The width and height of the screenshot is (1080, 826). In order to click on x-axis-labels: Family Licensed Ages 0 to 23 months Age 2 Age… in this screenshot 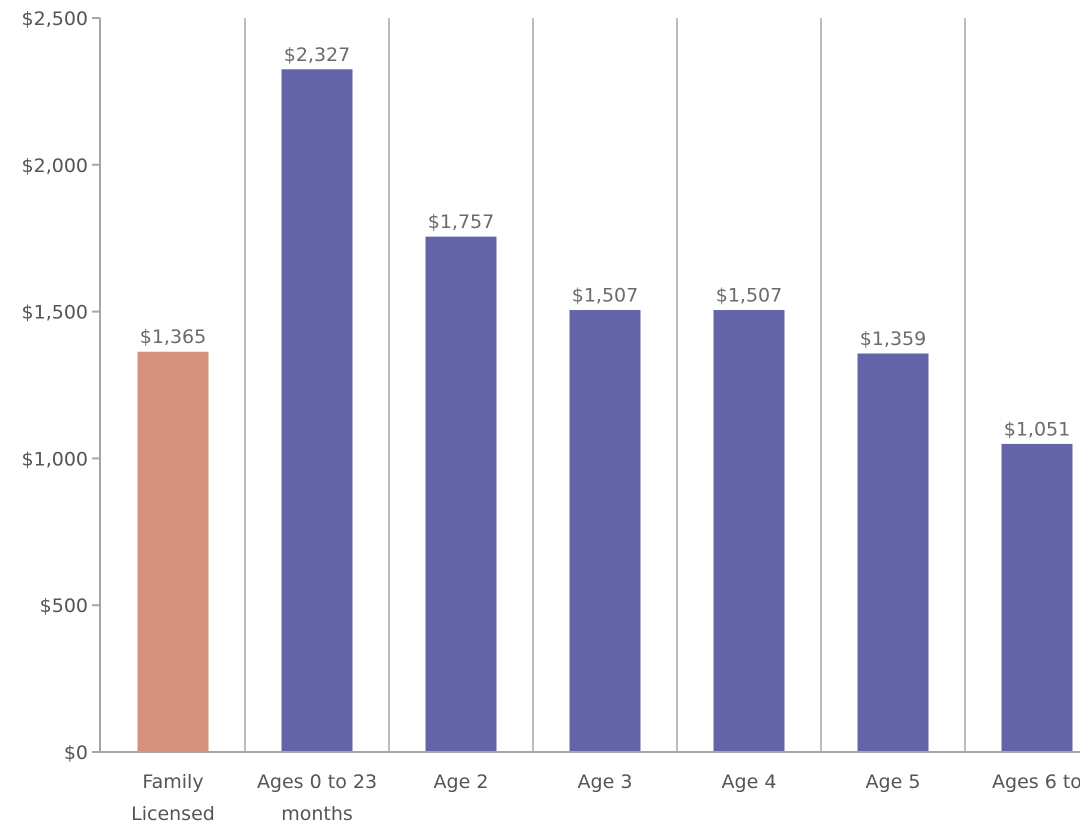, I will do `click(605, 798)`.